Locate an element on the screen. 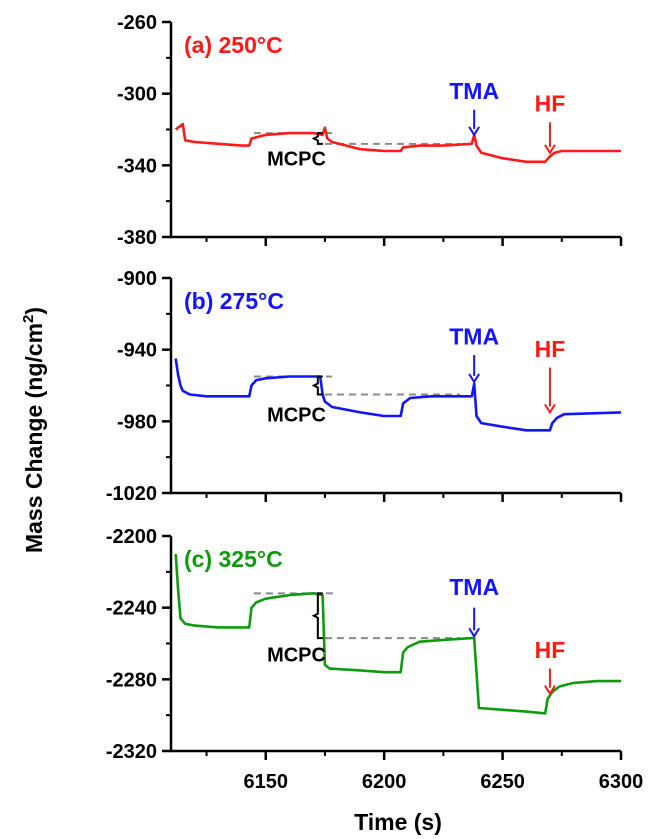  y-axis-title-main: Mass Change (ng/cm is located at coordinates (34, 438).